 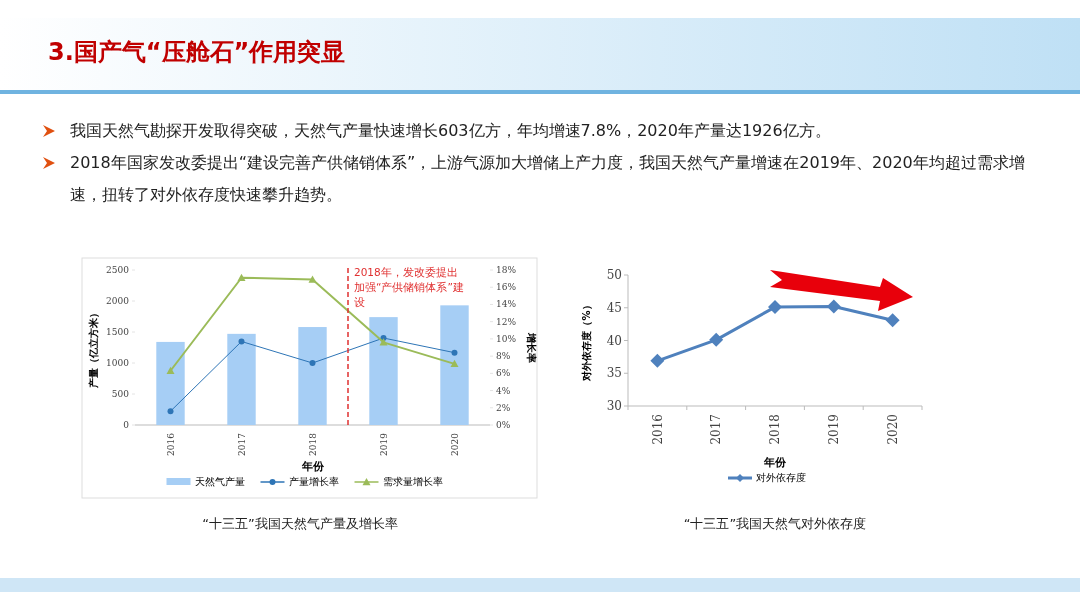 I want to click on y2-tick-label: 2%, so click(x=503, y=407).